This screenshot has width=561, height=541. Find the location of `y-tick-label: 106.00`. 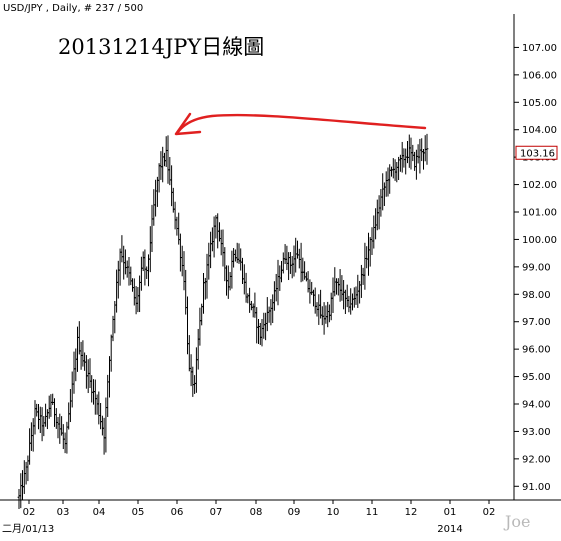

y-tick-label: 106.00 is located at coordinates (539, 75).